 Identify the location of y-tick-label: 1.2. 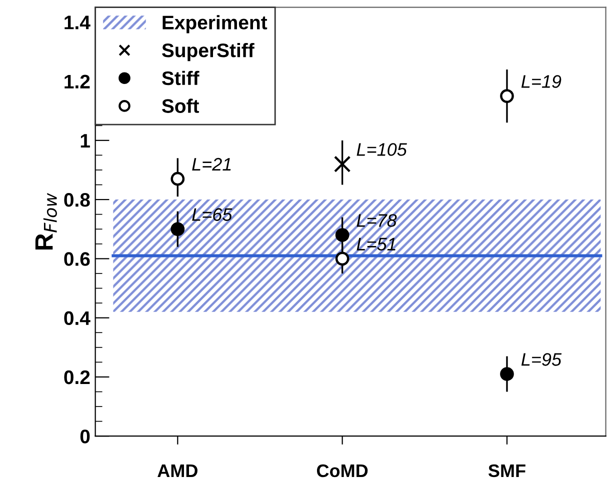
(77, 81).